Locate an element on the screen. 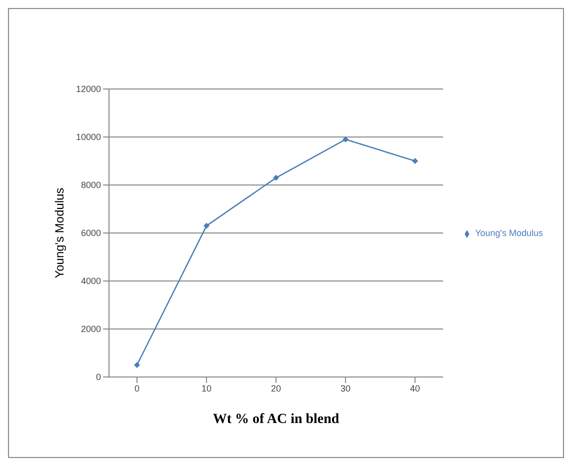 The height and width of the screenshot is (468, 574). x-tick-label: 20 is located at coordinates (276, 388).